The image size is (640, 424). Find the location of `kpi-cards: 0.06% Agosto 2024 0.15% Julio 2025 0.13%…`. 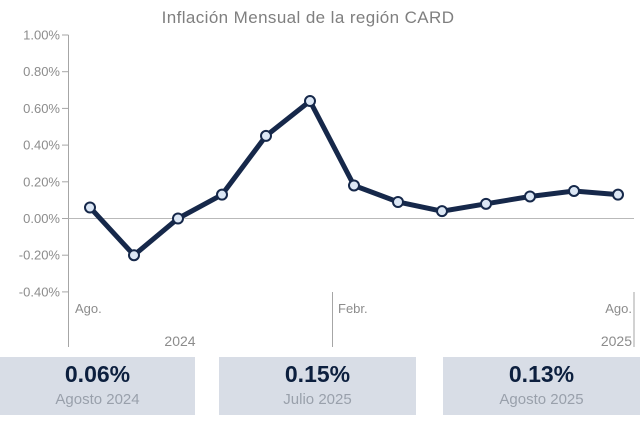

kpi-cards: 0.06% Agosto 2024 0.15% Julio 2025 0.13%… is located at coordinates (320, 386).